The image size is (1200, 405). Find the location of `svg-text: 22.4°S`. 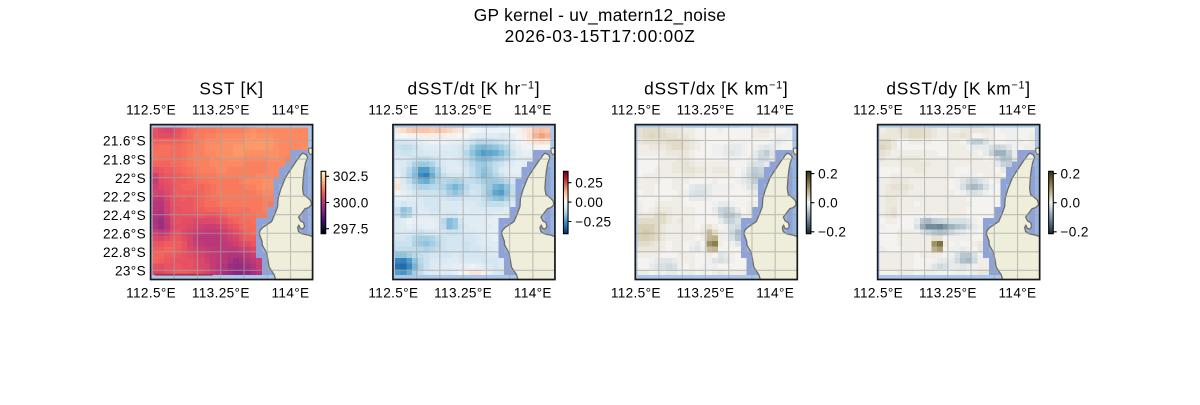

svg-text: 22.4°S is located at coordinates (124, 215).